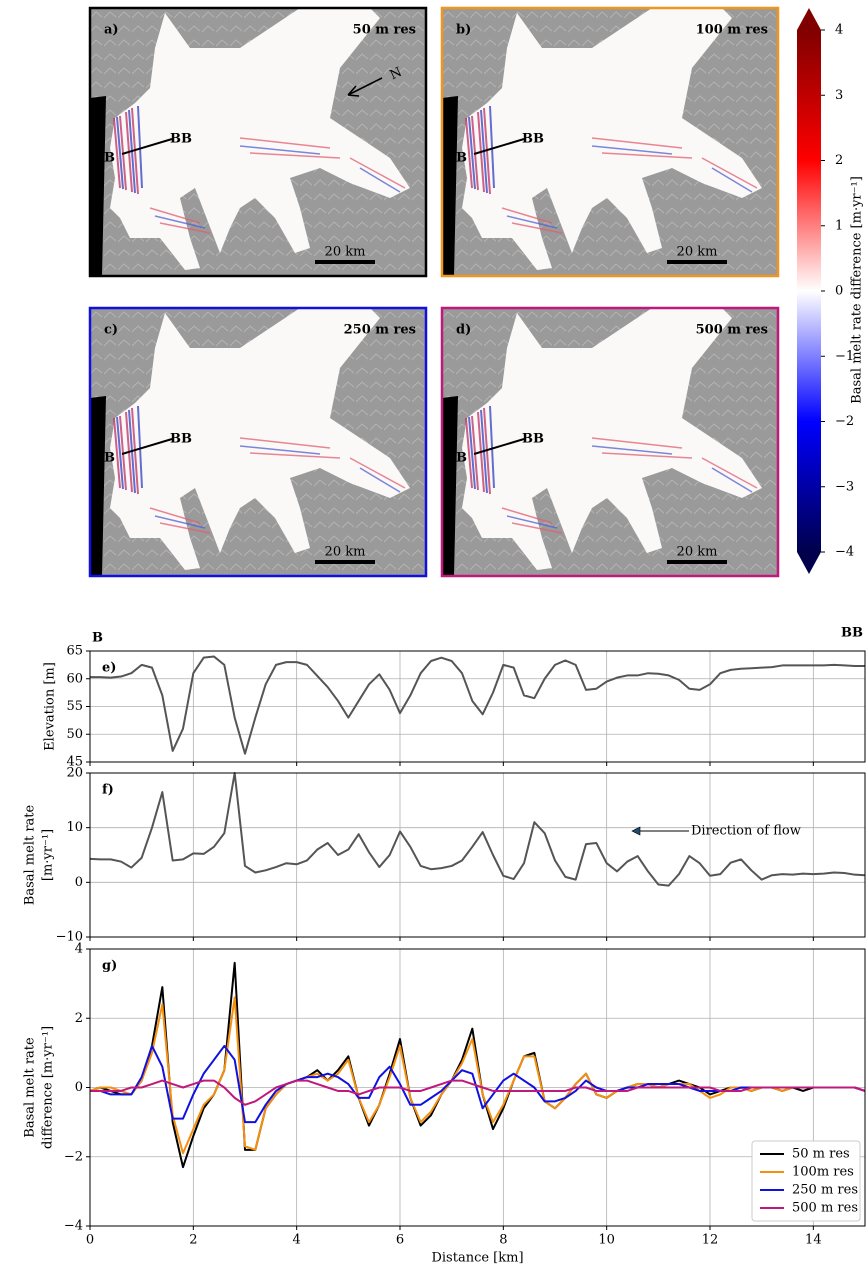 The image size is (868, 1272). What do you see at coordinates (839, 95) in the screenshot?
I see `colorbar-tick-label: 3` at bounding box center [839, 95].